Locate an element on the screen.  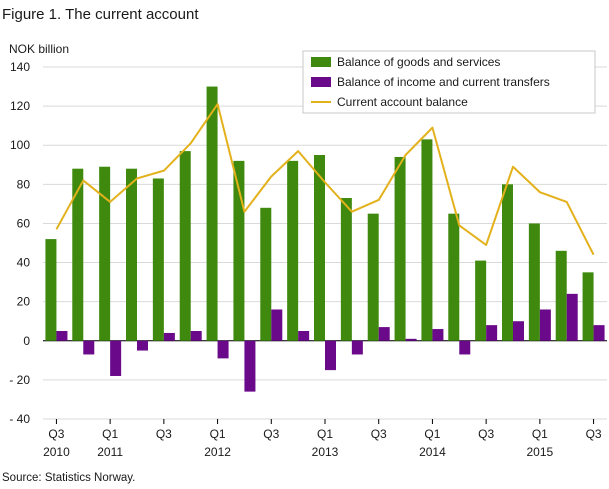
x-tick-label-year: 2010 is located at coordinates (56, 452).